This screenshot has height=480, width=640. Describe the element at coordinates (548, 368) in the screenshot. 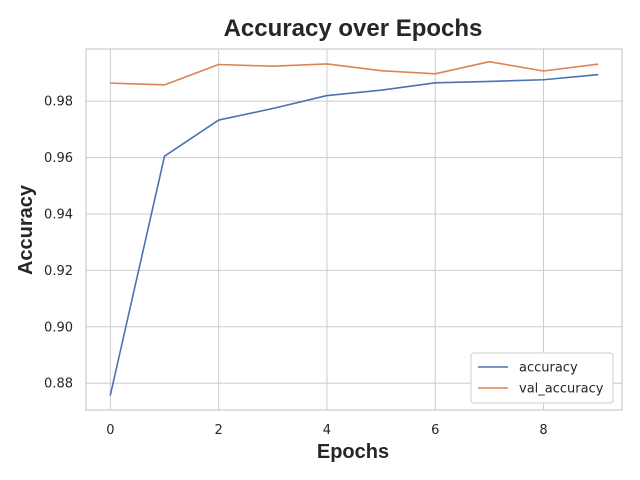

I see `legend-label-accuracy: accuracy` at that location.